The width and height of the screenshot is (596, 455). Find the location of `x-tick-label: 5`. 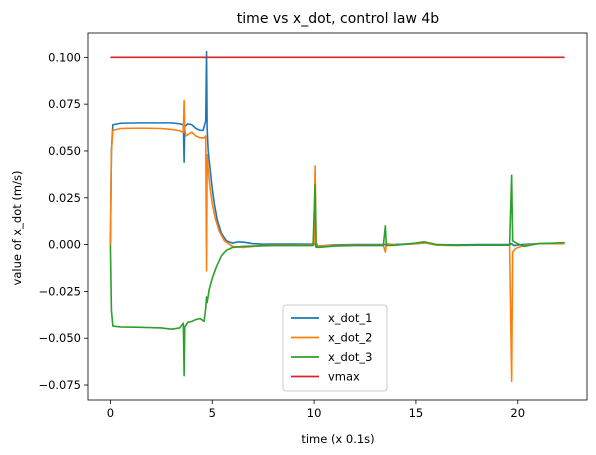

x-tick-label: 5 is located at coordinates (212, 413).